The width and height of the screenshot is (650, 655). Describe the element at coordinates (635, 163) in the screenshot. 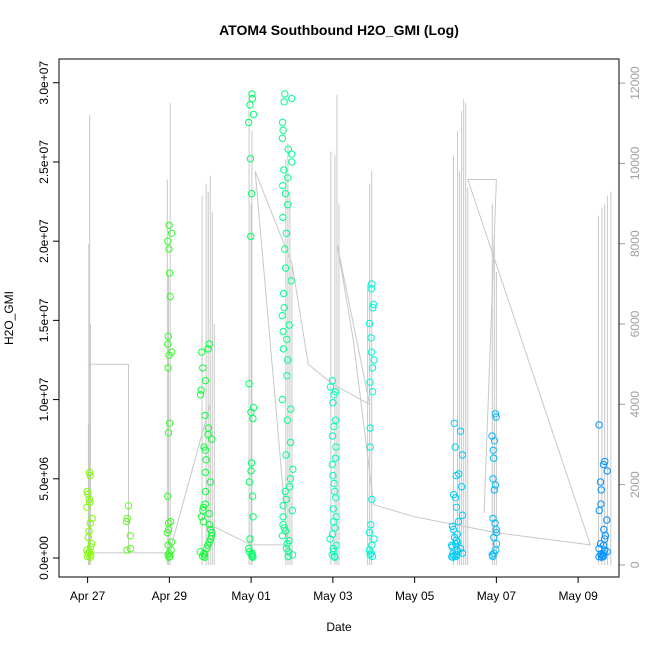

I see `y2-tick-label: 10000` at that location.